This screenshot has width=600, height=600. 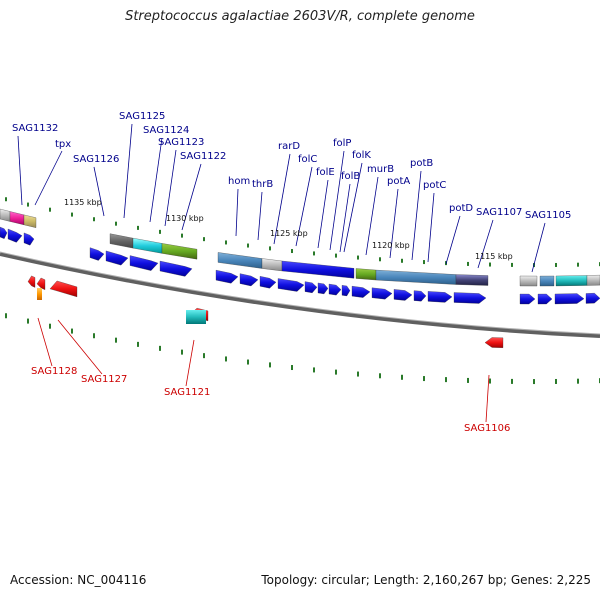 I want to click on gene-label-sag1128: SAG1128, so click(x=54, y=371).